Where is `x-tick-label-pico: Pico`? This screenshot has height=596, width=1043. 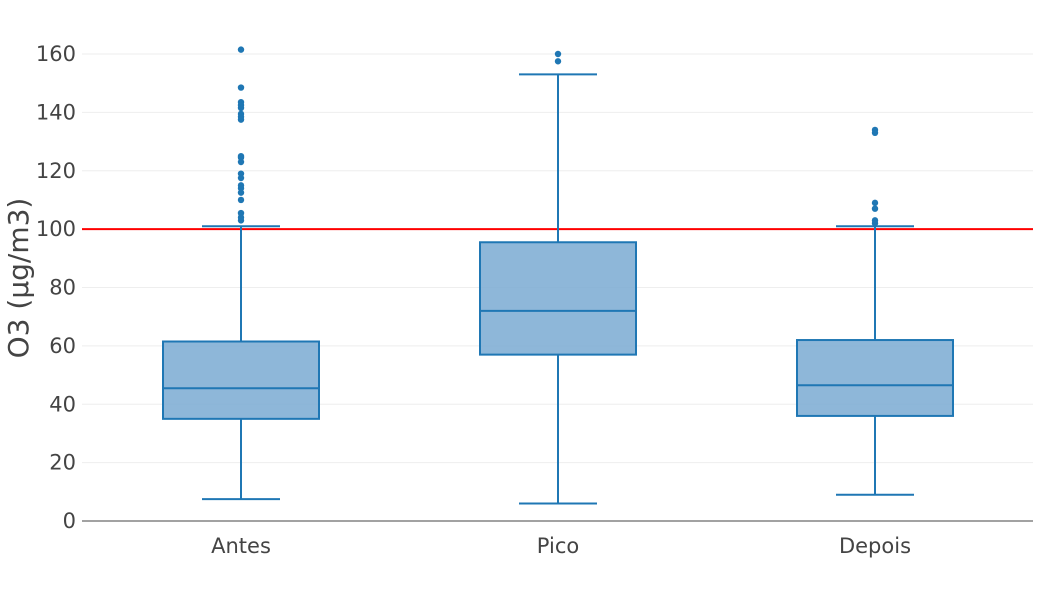
x-tick-label-pico: Pico is located at coordinates (558, 546).